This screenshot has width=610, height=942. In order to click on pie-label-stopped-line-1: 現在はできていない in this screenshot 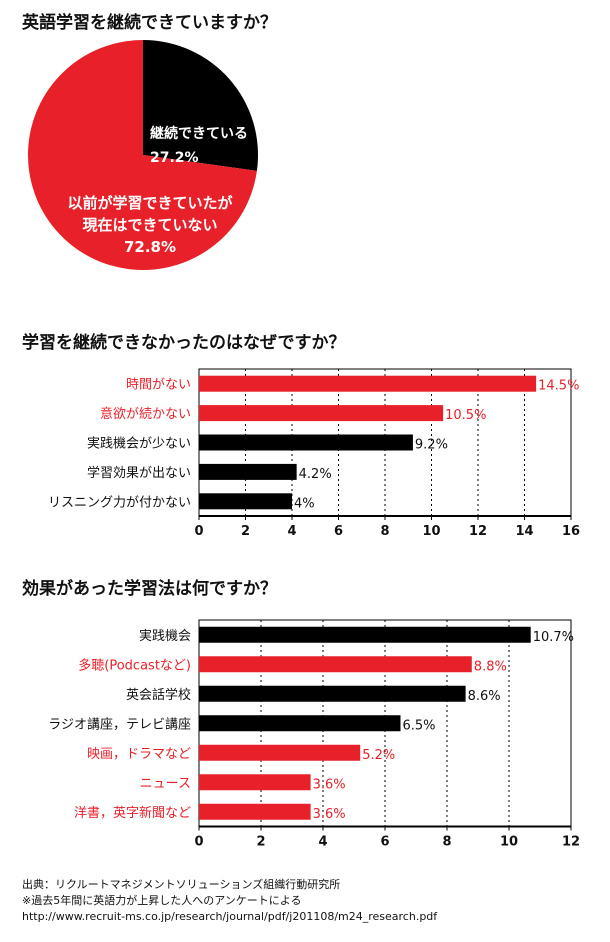, I will do `click(149, 225)`.